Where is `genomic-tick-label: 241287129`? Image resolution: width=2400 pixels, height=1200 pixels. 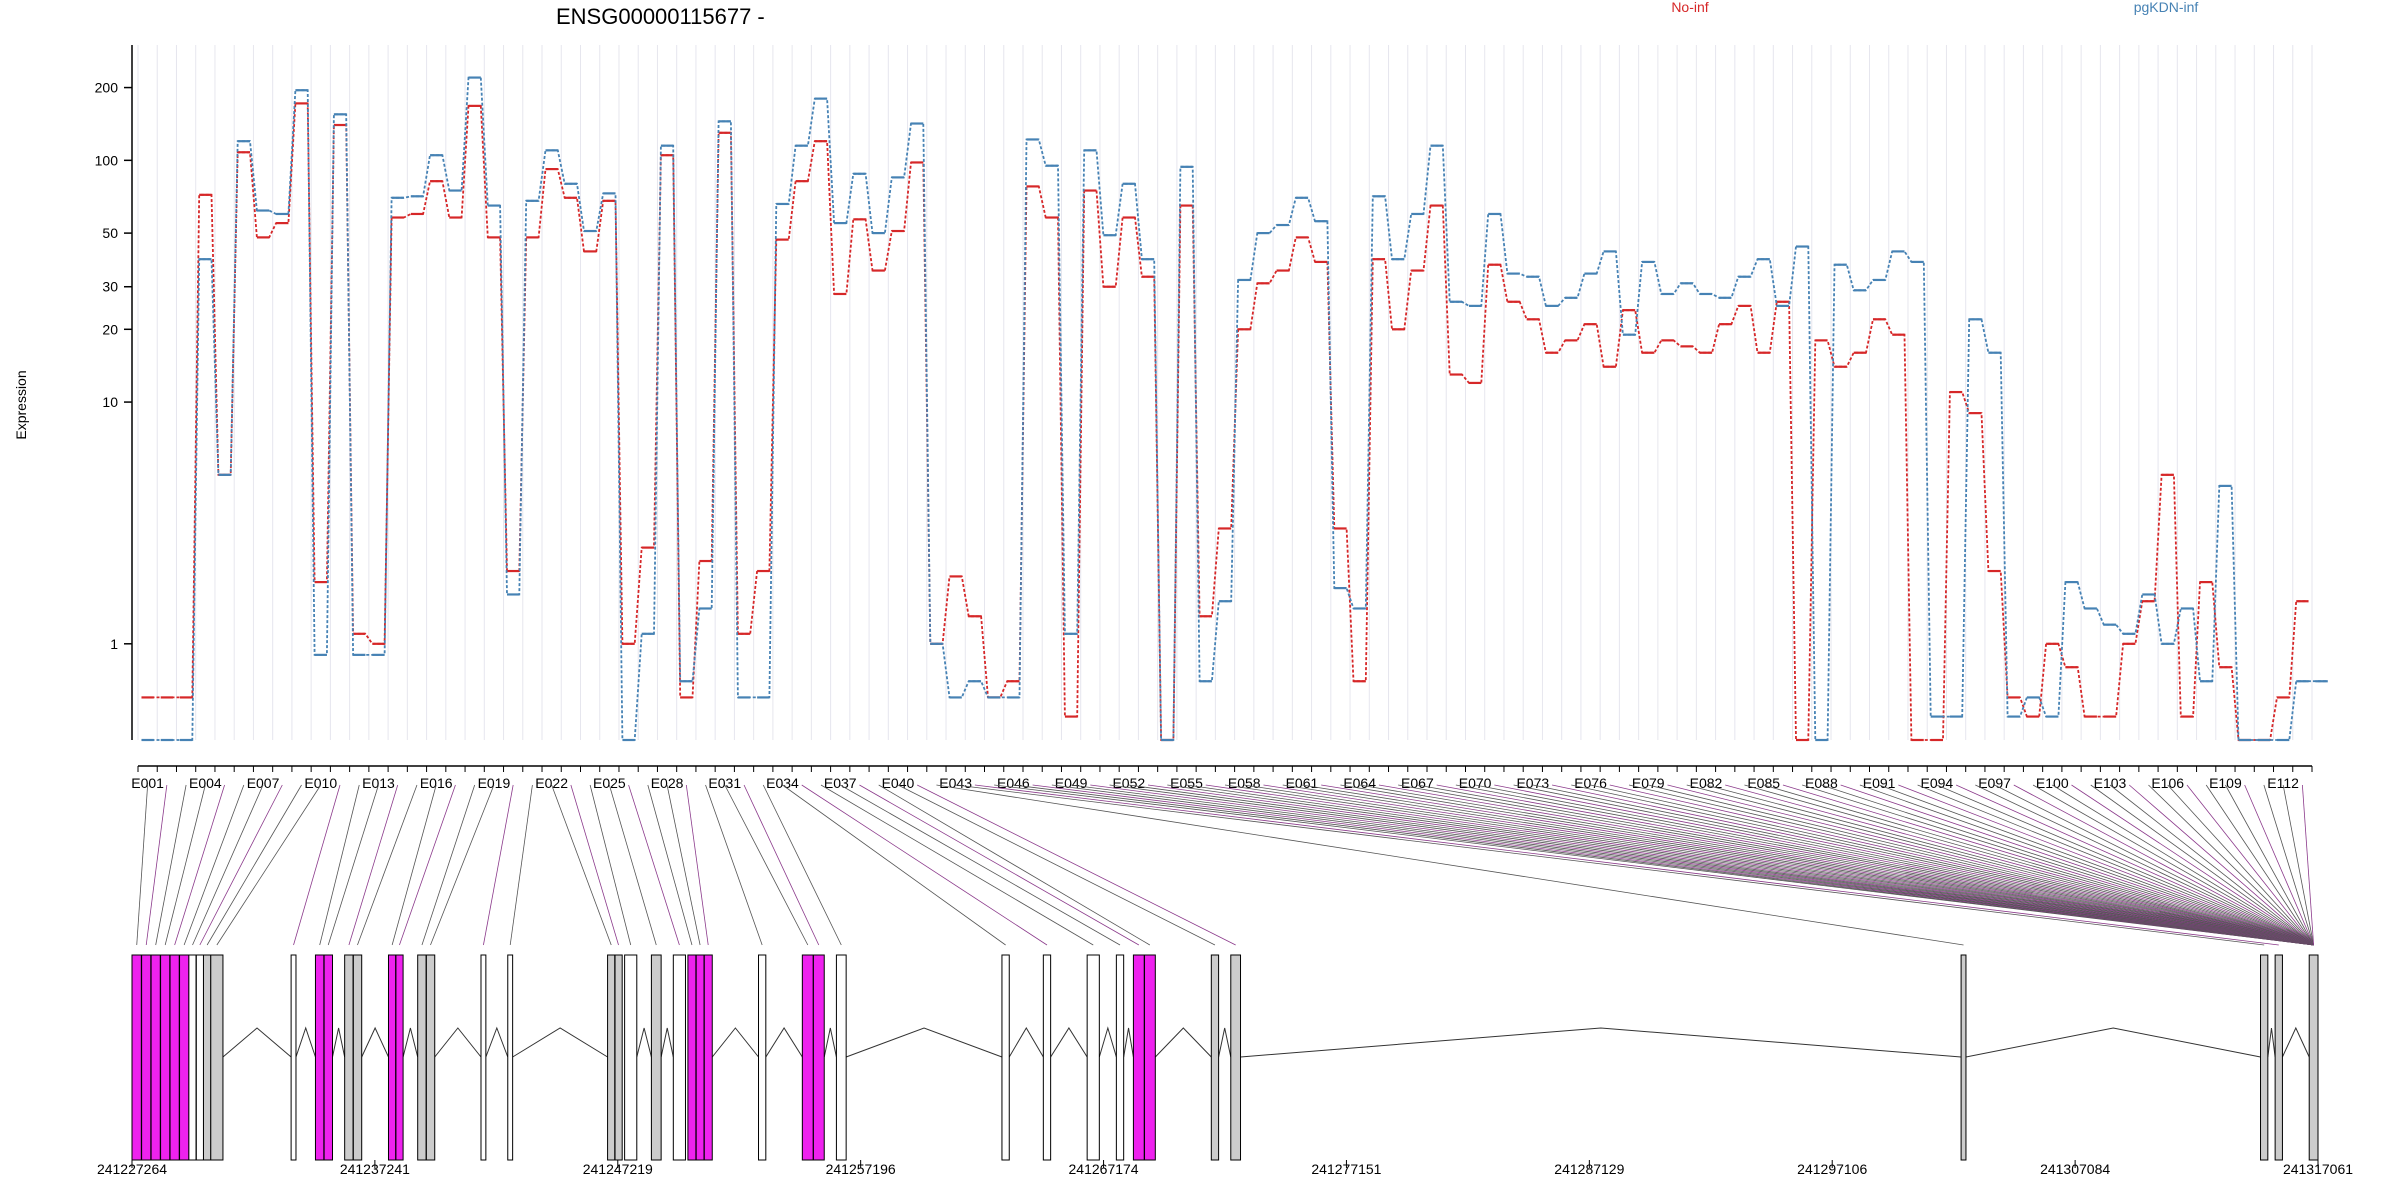
genomic-tick-label: 241287129 is located at coordinates (1589, 1169).